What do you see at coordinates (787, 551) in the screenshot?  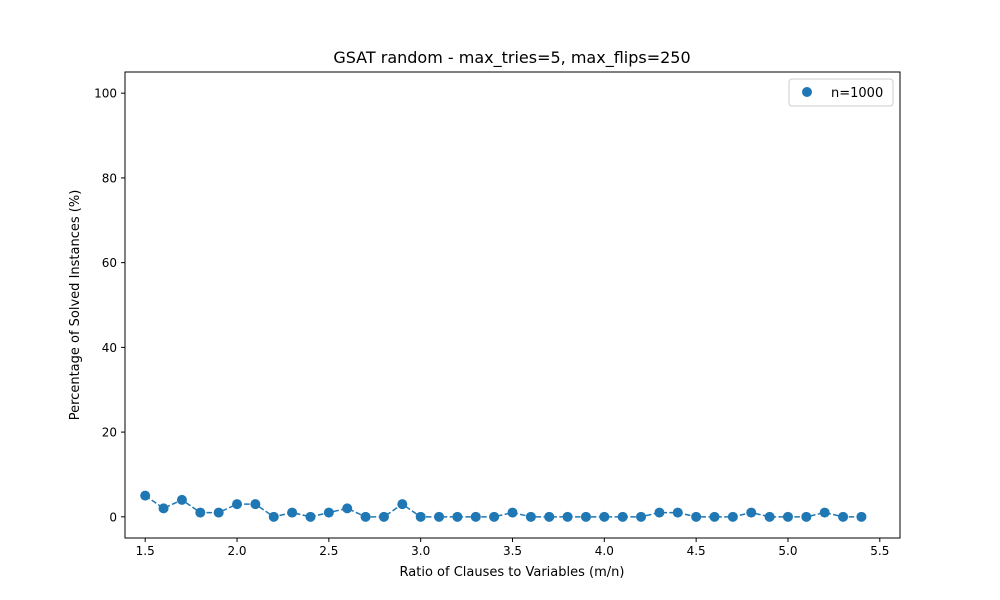 I see `x-tick-label: 5.0` at bounding box center [787, 551].